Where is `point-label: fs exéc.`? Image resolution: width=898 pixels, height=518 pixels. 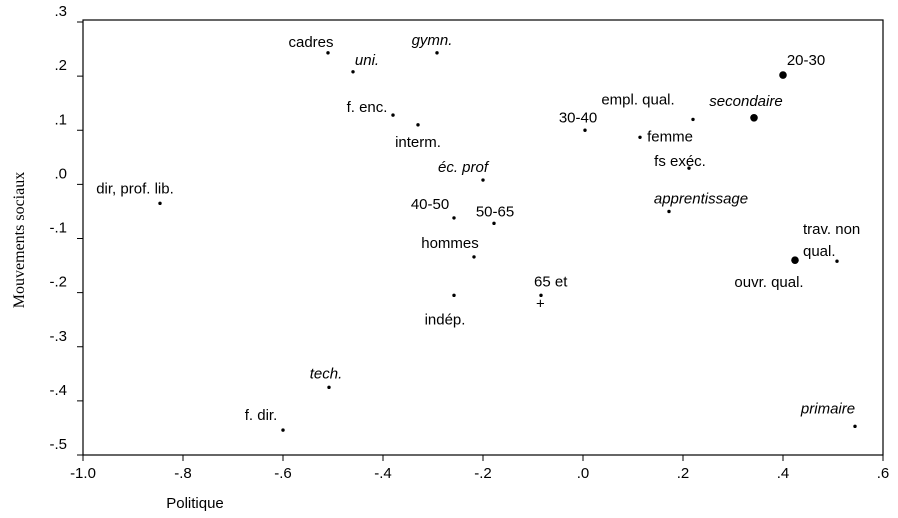
point-label: fs exéc. is located at coordinates (680, 161).